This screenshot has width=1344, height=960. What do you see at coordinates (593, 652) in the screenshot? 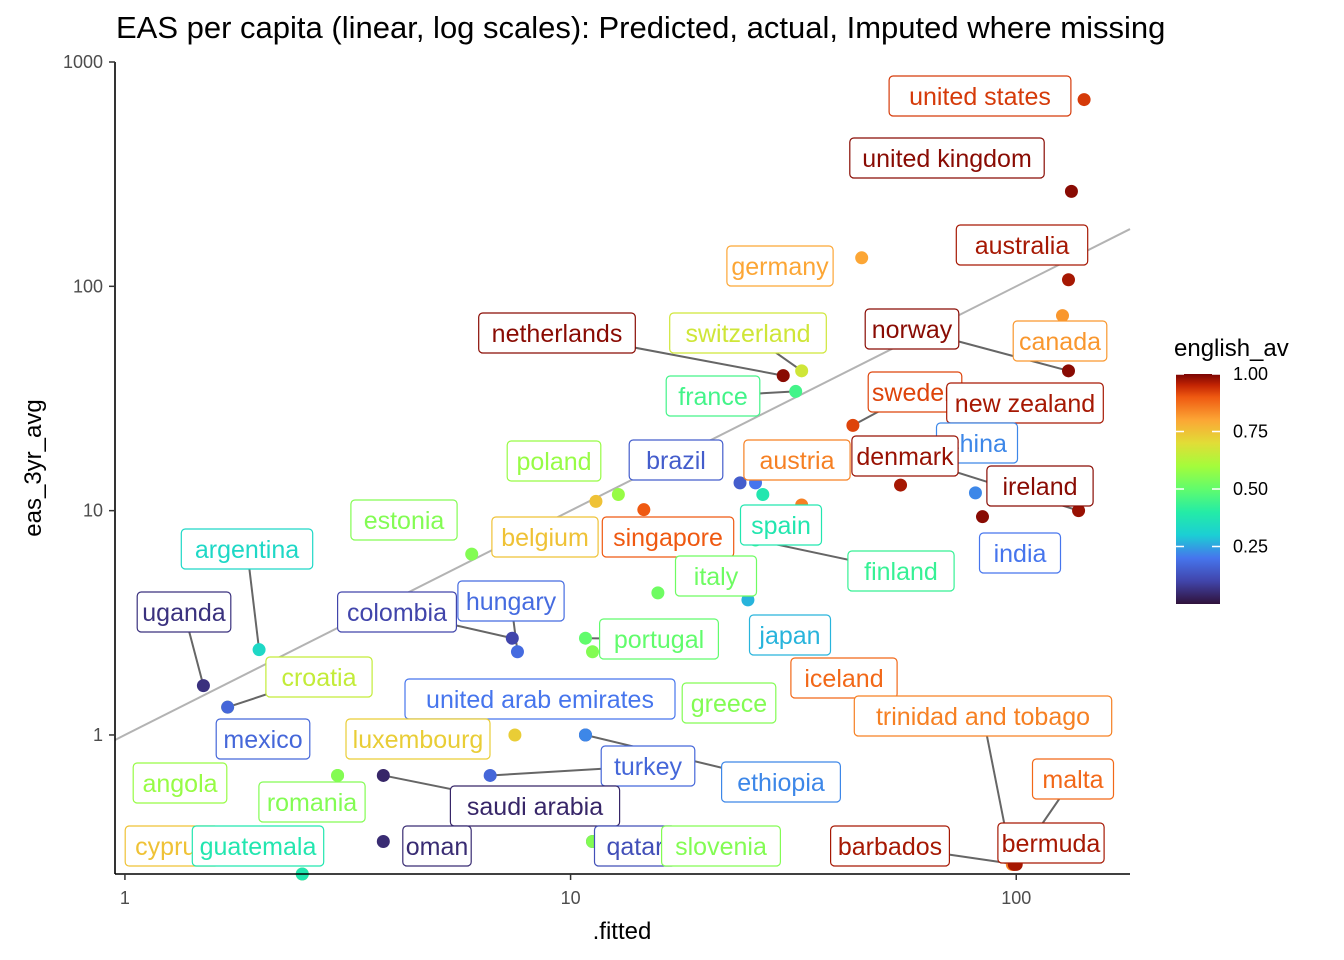
I see `point-greece` at bounding box center [593, 652].